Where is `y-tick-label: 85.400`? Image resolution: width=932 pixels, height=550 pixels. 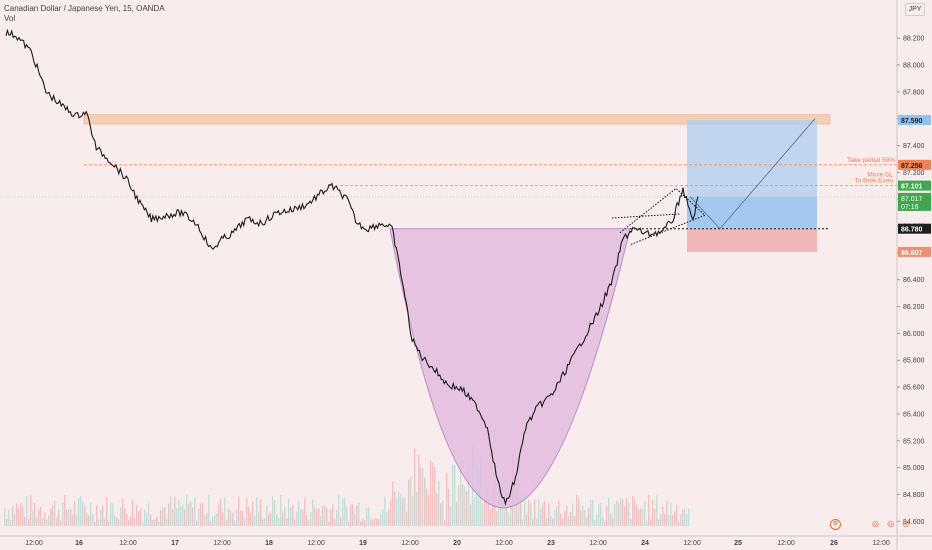
y-tick-label: 85.400 is located at coordinates (914, 414).